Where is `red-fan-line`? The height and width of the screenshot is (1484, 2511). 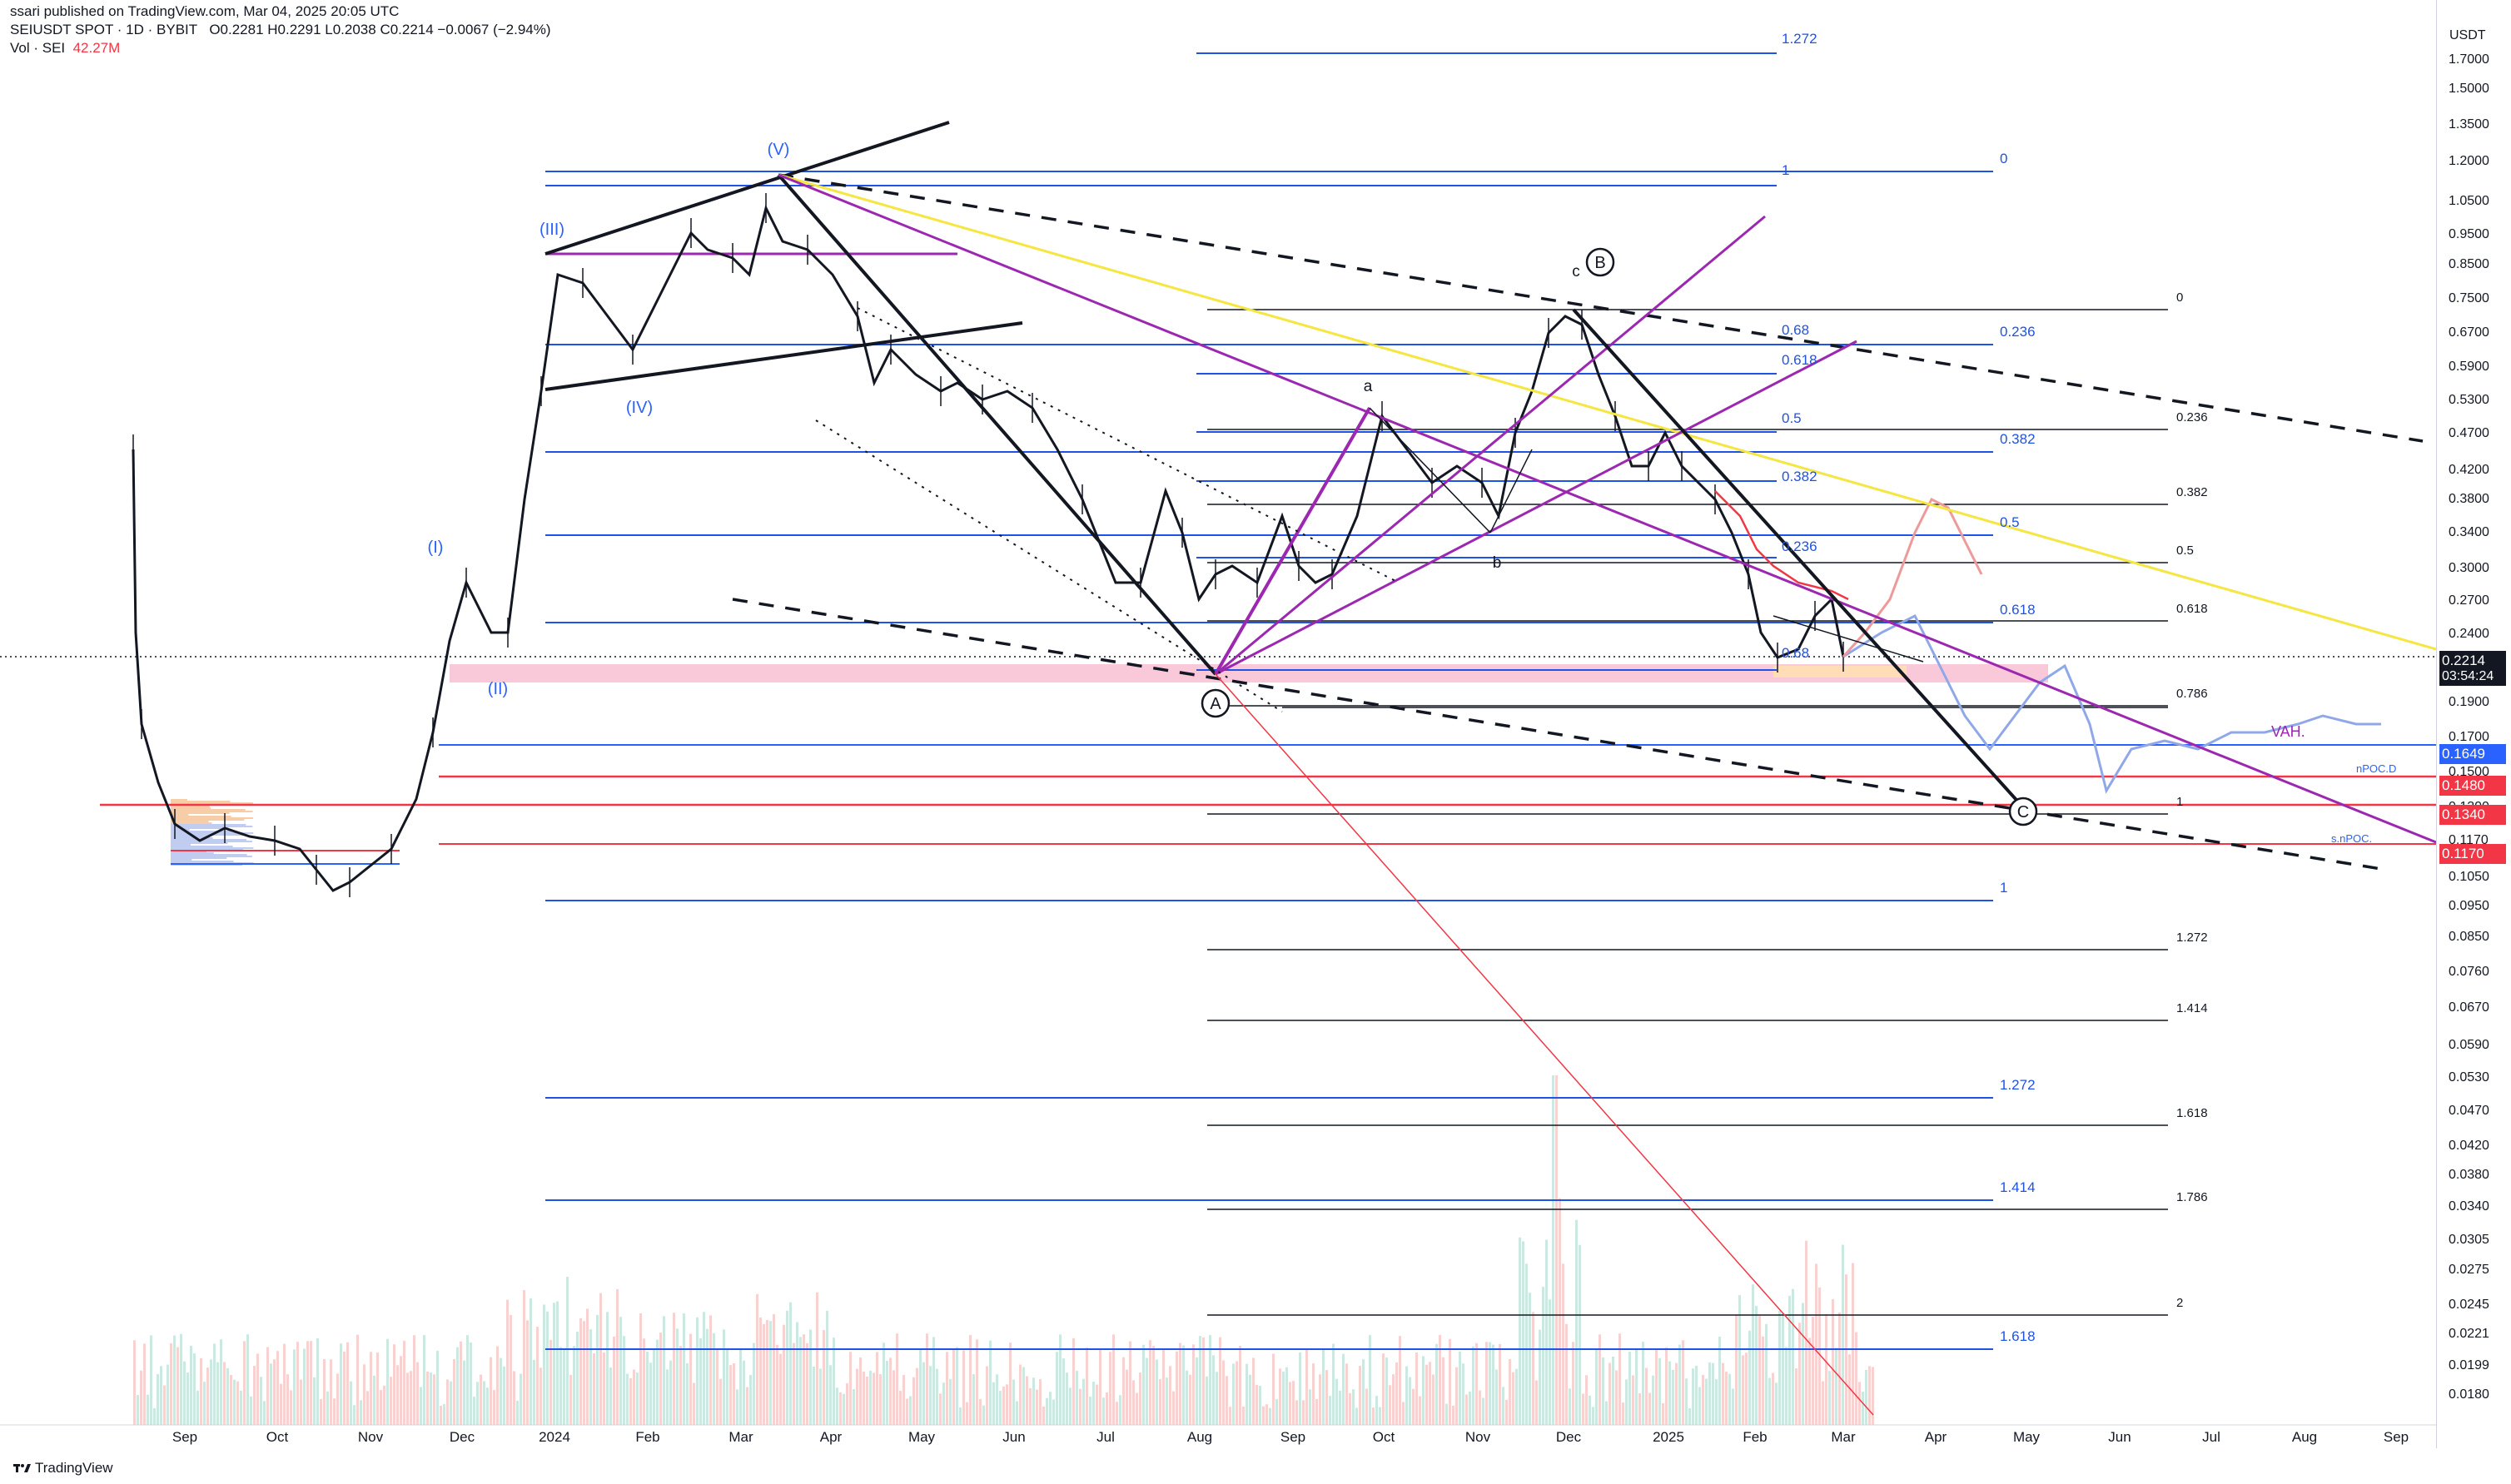 red-fan-line is located at coordinates (1544, 1044).